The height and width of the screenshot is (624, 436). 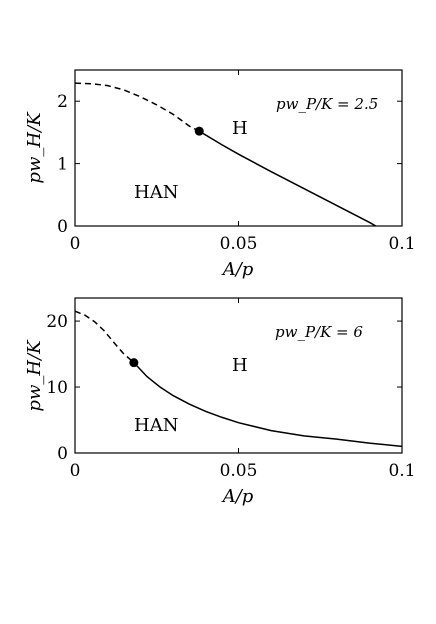 I want to click on x-tick-label-bottom-0: 0, so click(x=75, y=471).